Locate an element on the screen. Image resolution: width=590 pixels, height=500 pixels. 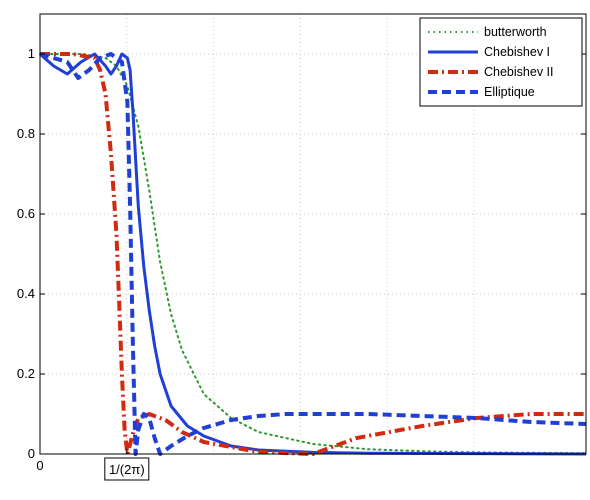
y-tick-label-0: 0 is located at coordinates (31, 453).